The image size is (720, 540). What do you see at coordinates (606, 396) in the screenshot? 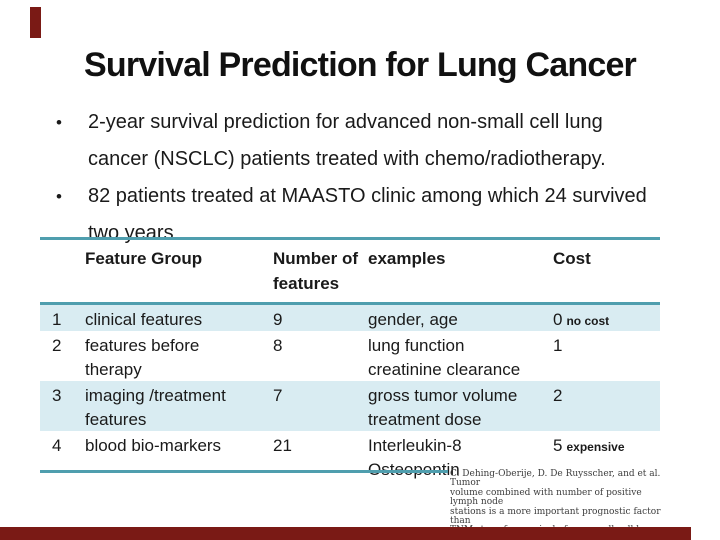
I see `cell-cost: 2` at bounding box center [606, 396].